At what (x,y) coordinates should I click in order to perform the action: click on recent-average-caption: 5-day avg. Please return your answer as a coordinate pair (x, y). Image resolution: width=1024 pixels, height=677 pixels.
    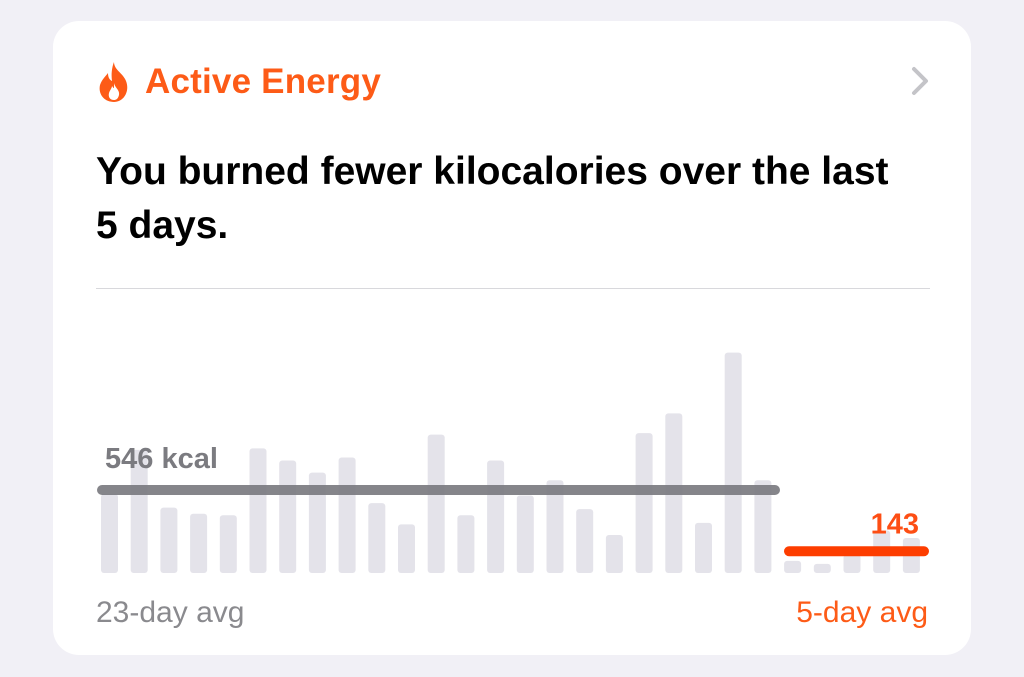
    Looking at the image, I should click on (862, 612).